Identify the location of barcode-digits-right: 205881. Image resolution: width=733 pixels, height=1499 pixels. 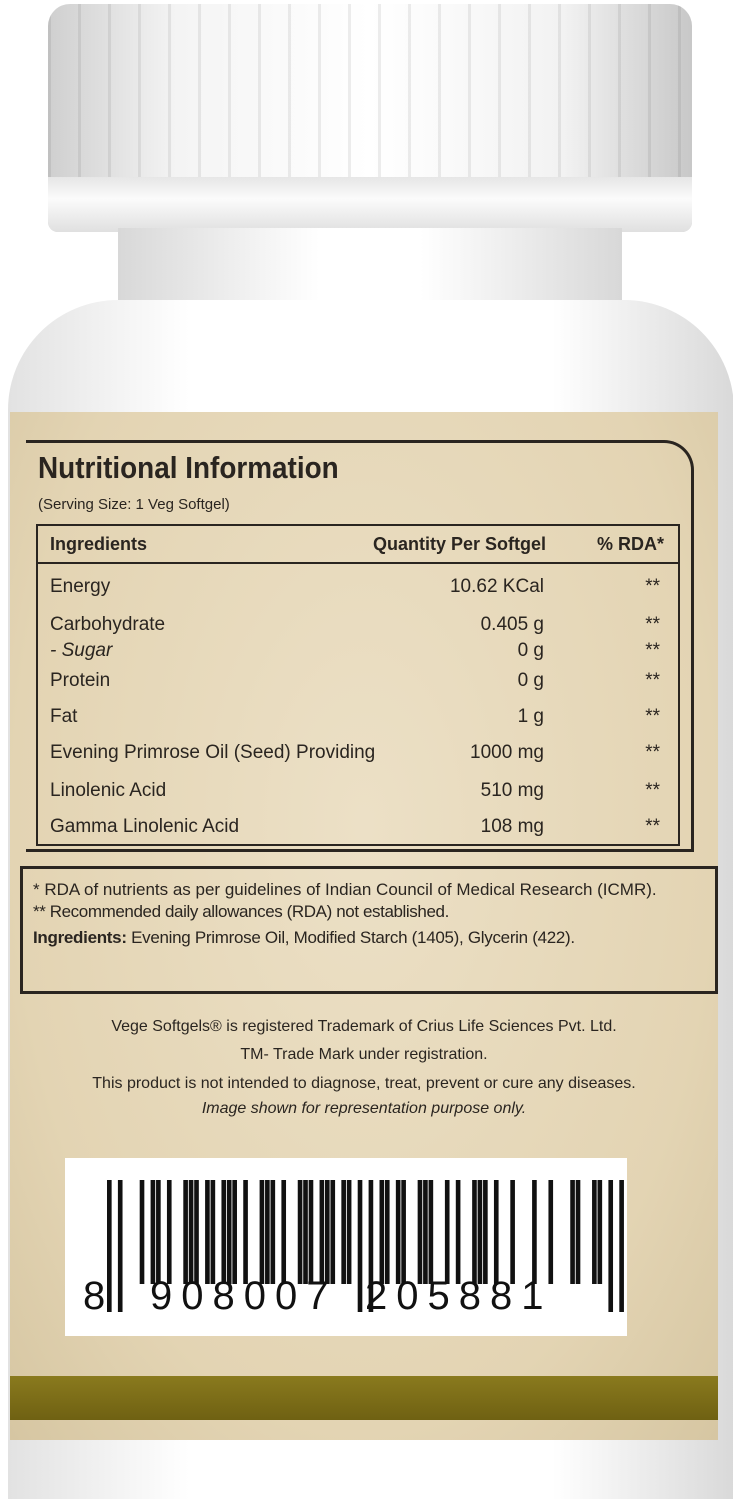
(459, 1296).